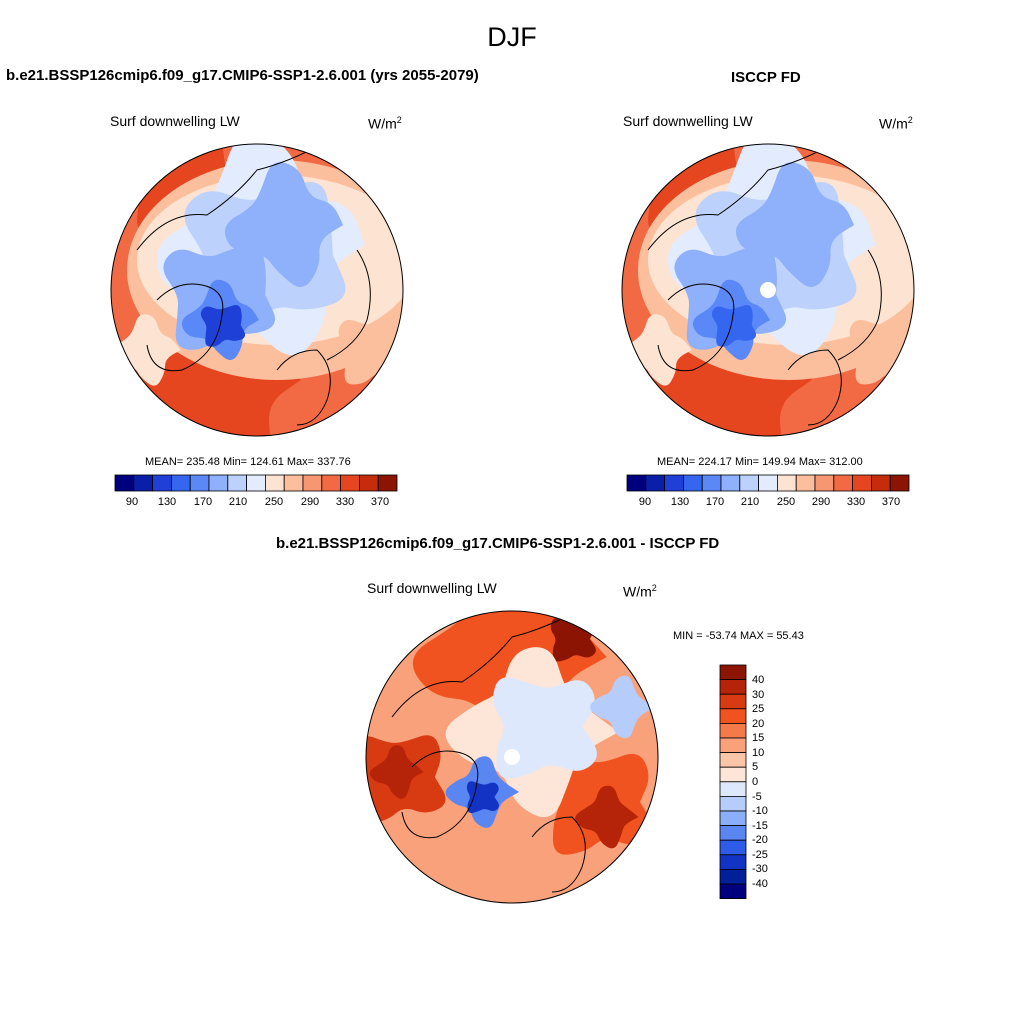  I want to click on diff-map-border, so click(512, 757).